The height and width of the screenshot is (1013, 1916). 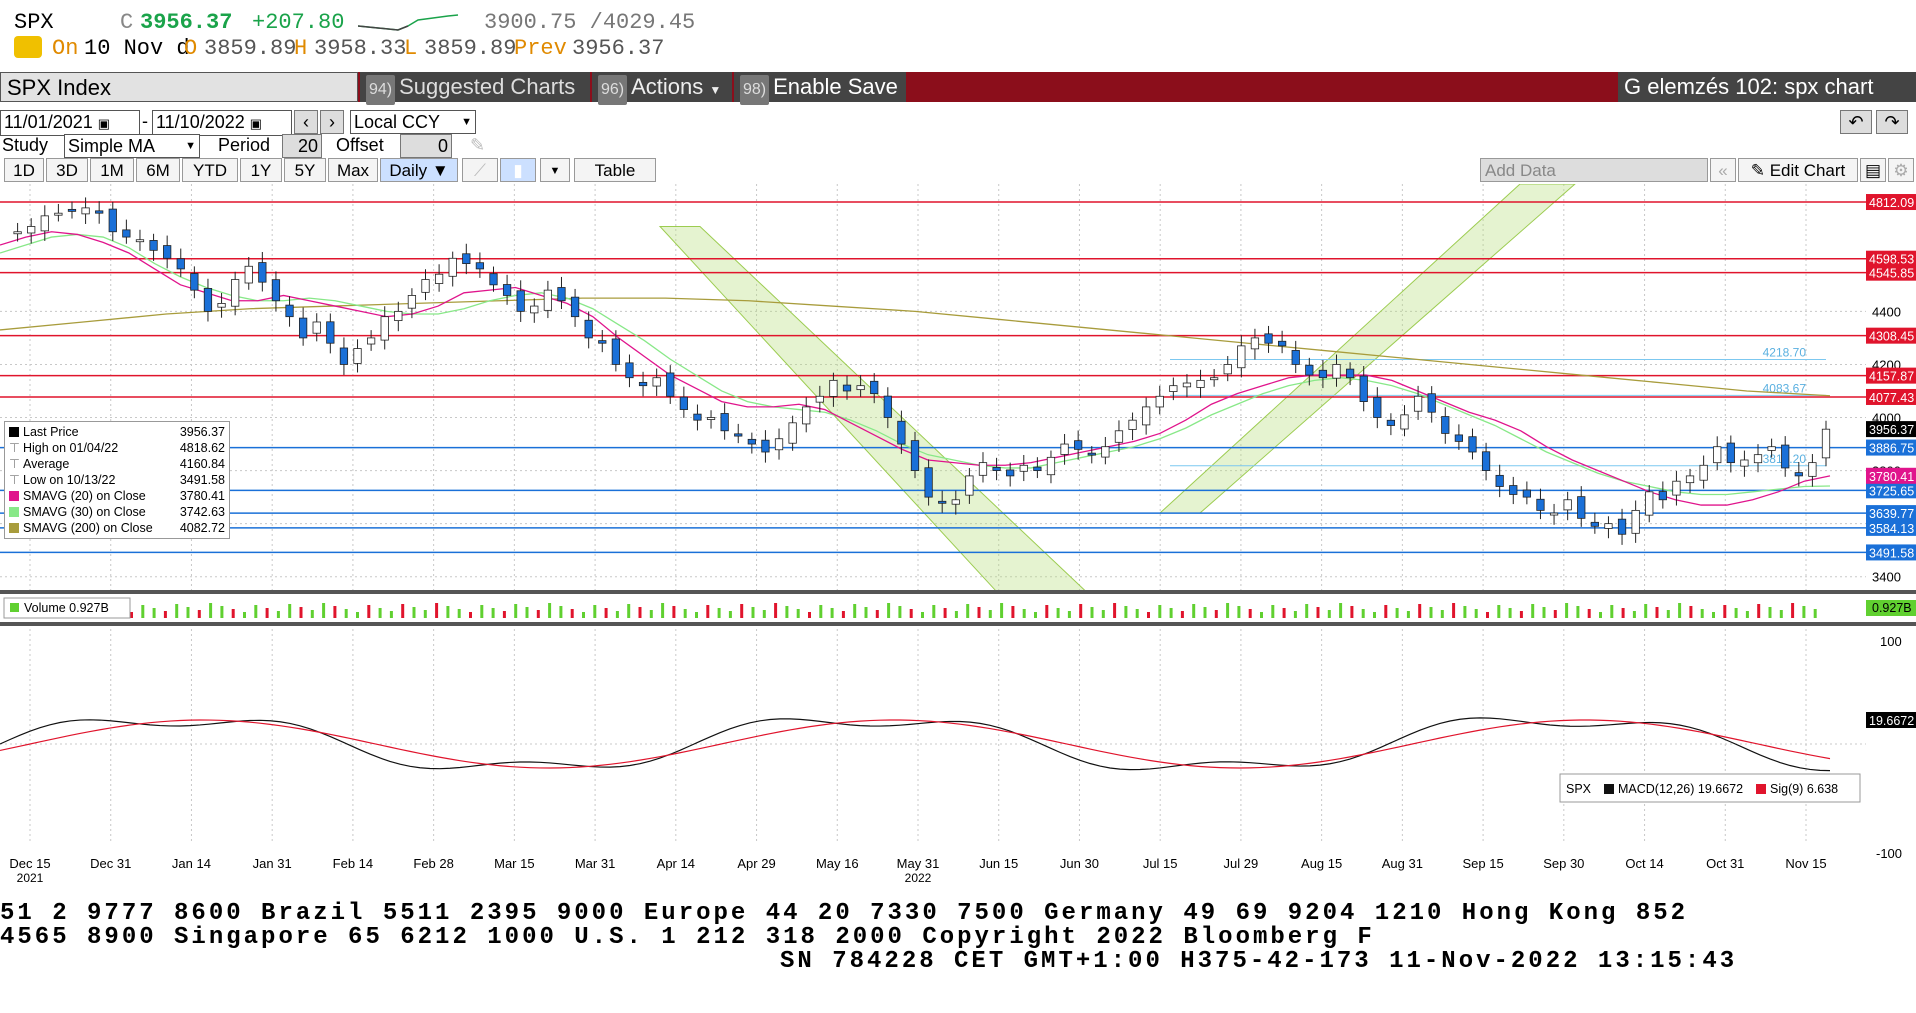 What do you see at coordinates (1609, 789) in the screenshot?
I see `macd-swatch` at bounding box center [1609, 789].